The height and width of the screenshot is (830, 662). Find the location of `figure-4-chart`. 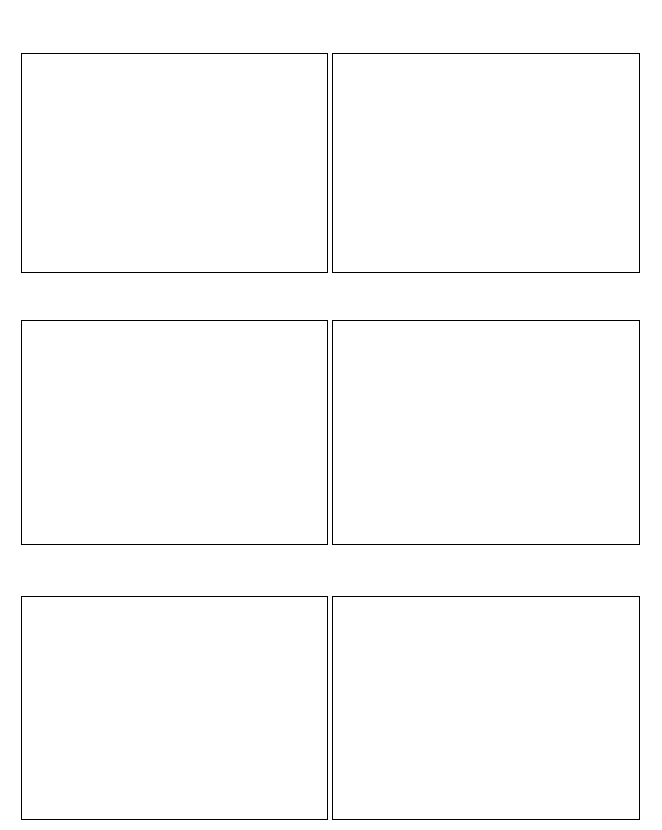

figure-4-chart is located at coordinates (174, 432).